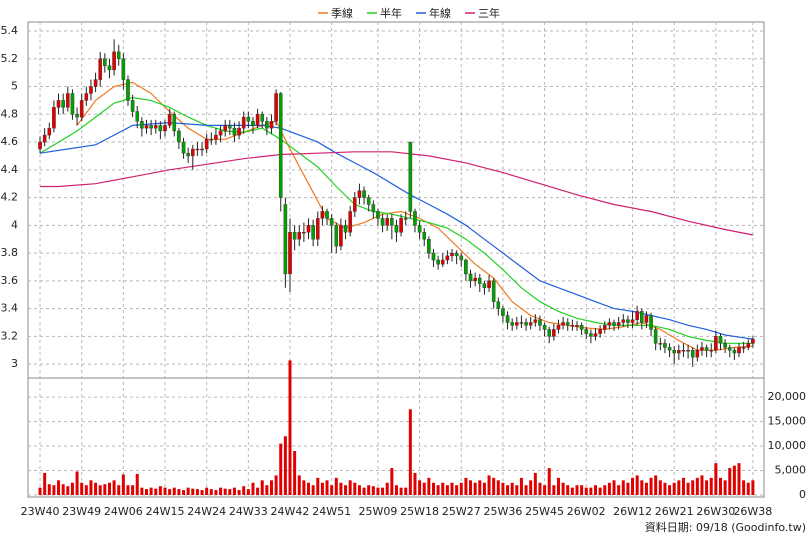 The image size is (808, 540). What do you see at coordinates (123, 511) in the screenshot?
I see `x-tick-label: 24W06` at bounding box center [123, 511].